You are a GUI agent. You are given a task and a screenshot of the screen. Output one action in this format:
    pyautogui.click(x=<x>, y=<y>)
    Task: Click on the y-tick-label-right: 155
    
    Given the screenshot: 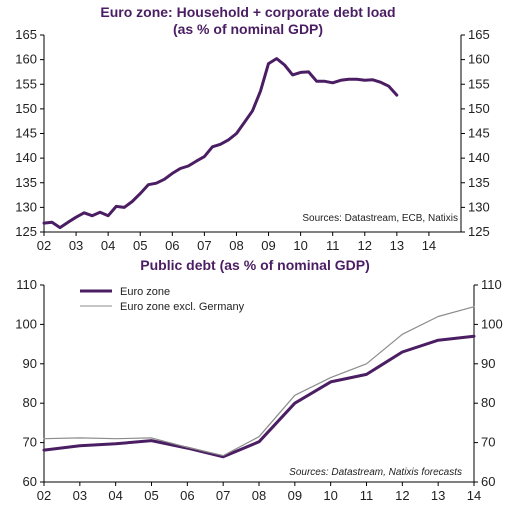 What is the action you would take?
    pyautogui.click(x=479, y=83)
    